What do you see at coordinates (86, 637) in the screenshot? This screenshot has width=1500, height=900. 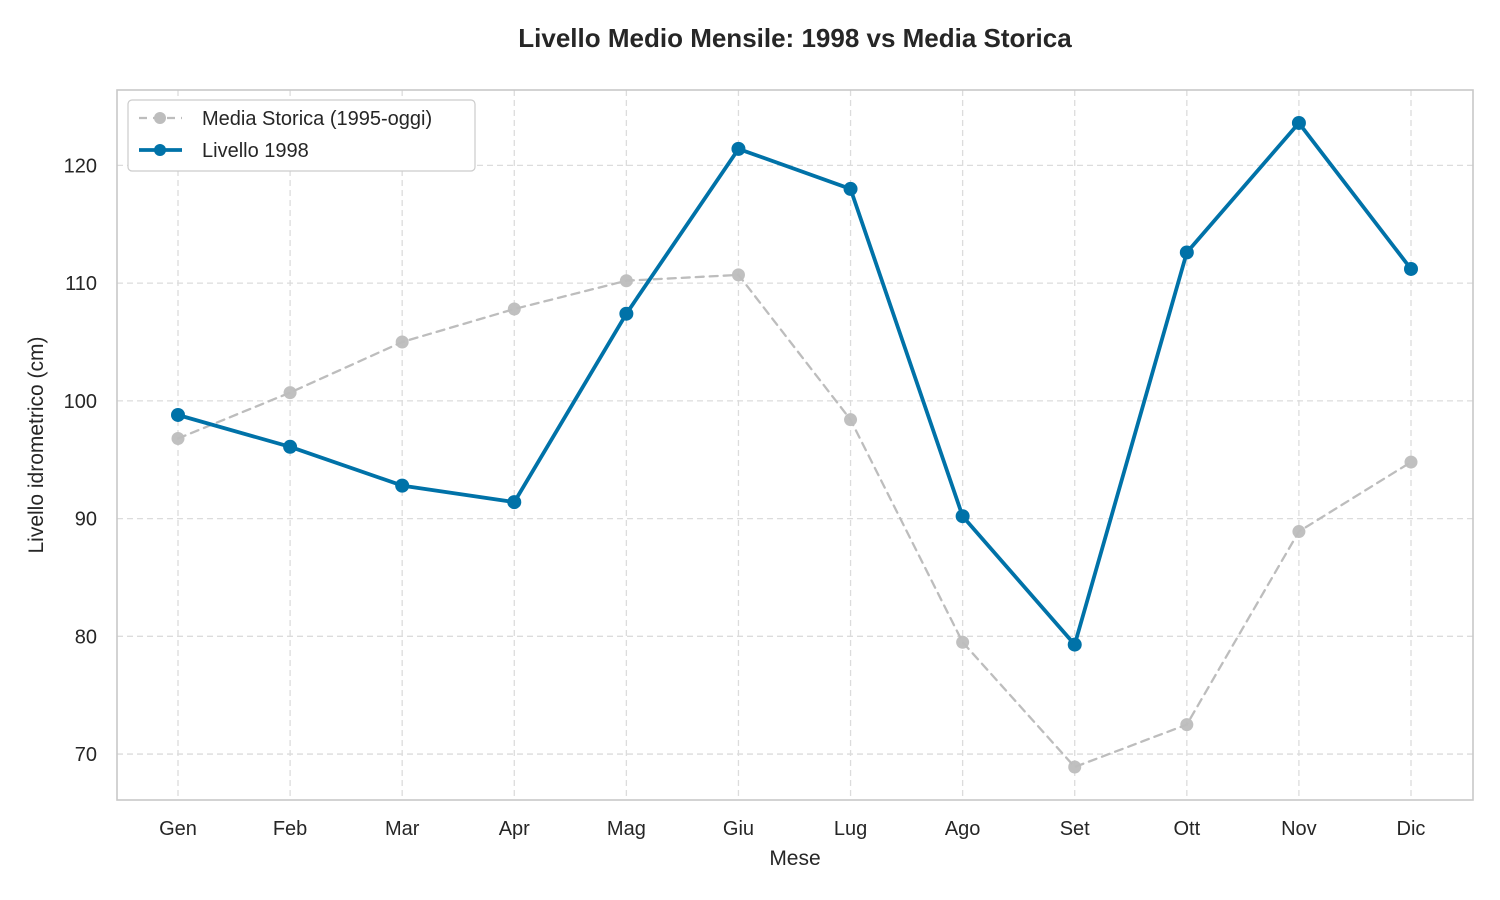 I see `y-tick-label-80: 80` at bounding box center [86, 637].